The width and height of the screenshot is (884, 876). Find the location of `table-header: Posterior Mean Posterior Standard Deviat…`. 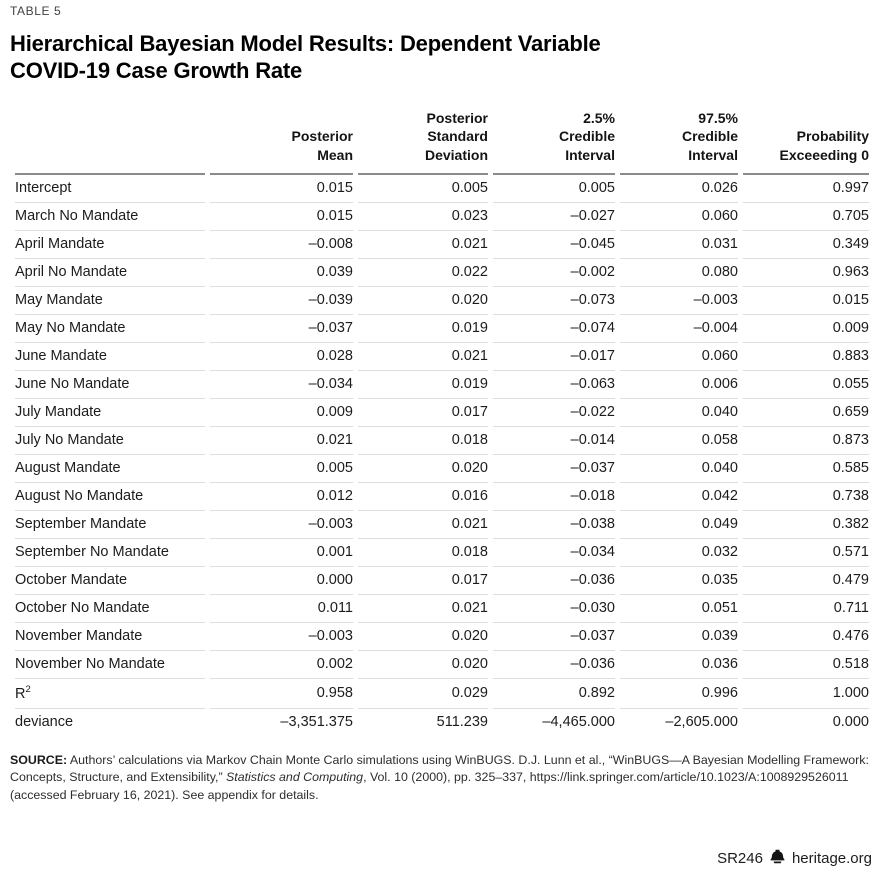

table-header: Posterior Mean Posterior Standard Deviat… is located at coordinates (442, 142).